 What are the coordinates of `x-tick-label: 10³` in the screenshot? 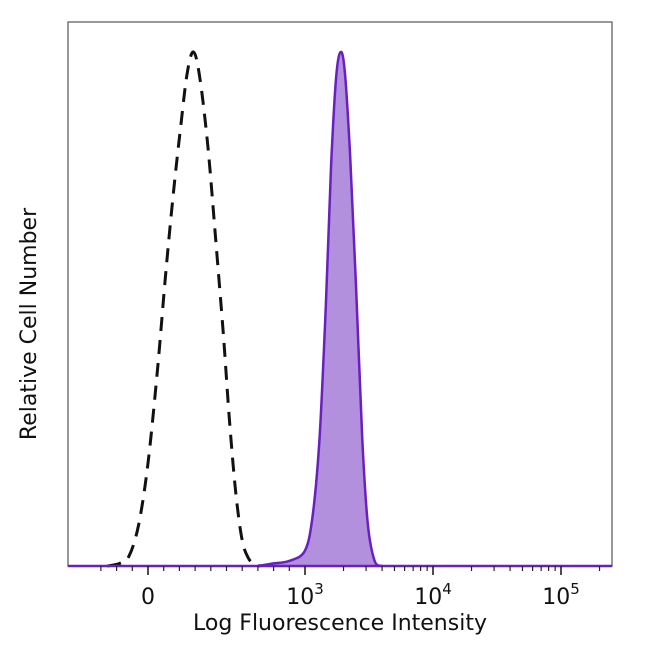 It's located at (305, 595).